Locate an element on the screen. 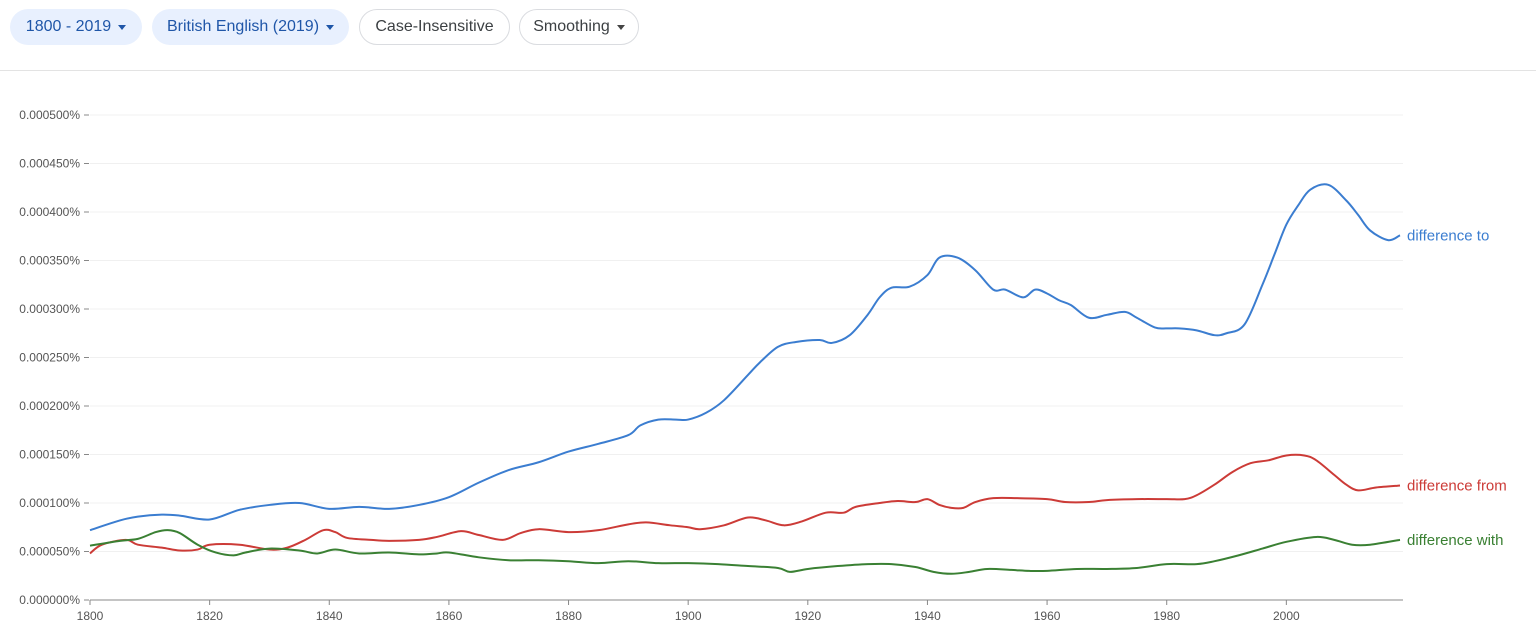 The image size is (1536, 629). series-line-difference-from is located at coordinates (745, 504).